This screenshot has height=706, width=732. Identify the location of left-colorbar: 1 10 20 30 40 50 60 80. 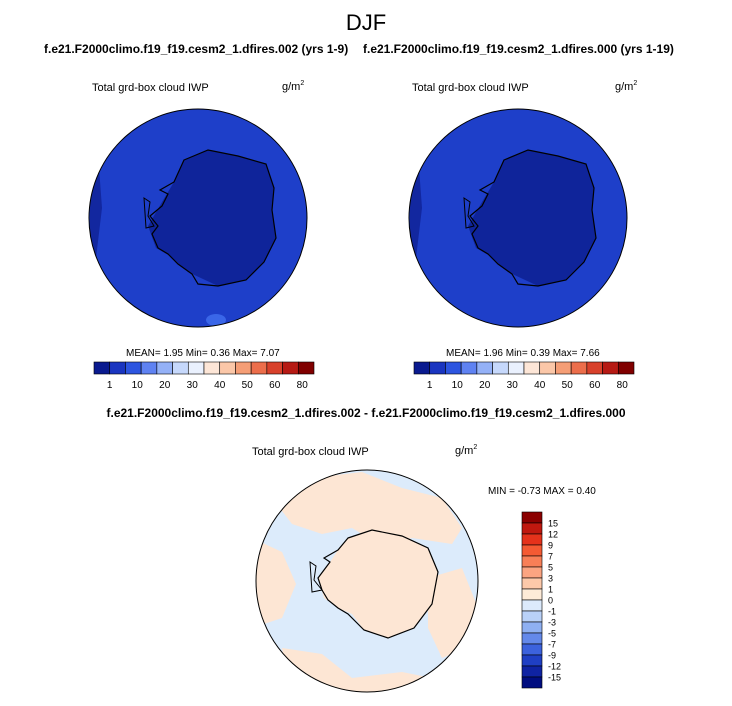
(204, 376).